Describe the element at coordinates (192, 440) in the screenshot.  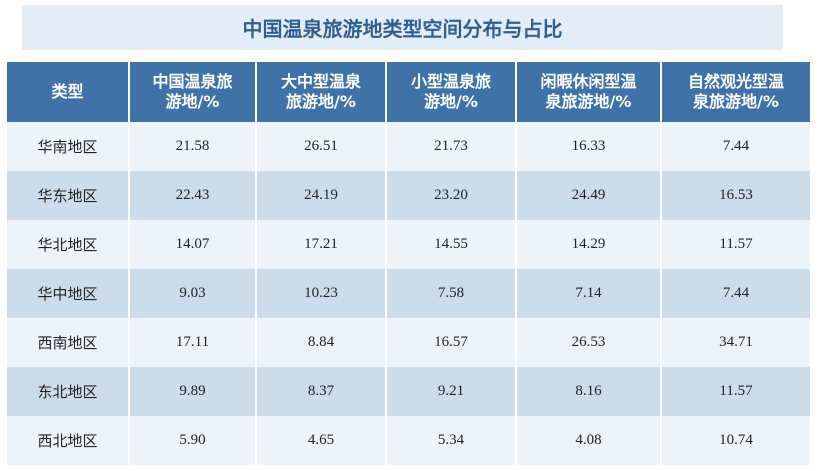
I see `value-cell: 5.90` at that location.